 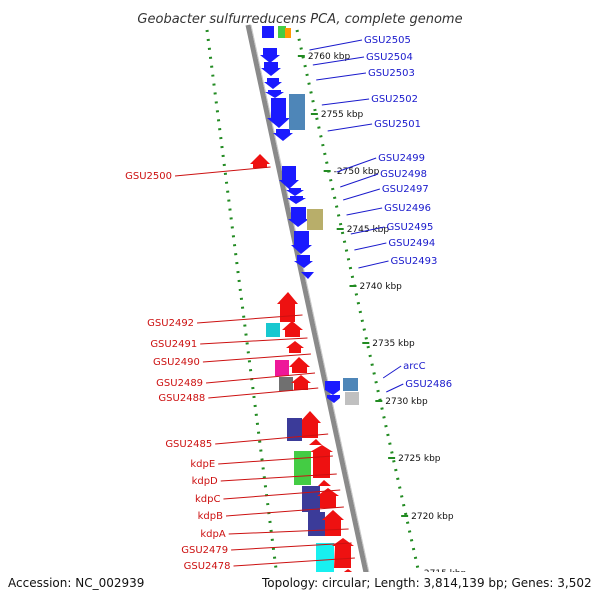 What do you see at coordinates (397, 124) in the screenshot?
I see `gene-label-reverse: GSU2501` at bounding box center [397, 124].